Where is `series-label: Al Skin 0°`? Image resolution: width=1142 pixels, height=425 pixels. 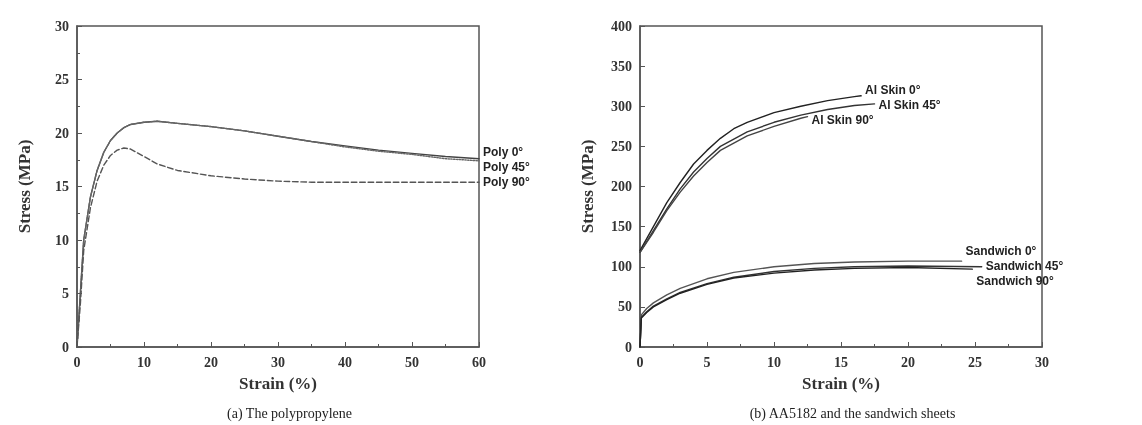 series-label: Al Skin 0° is located at coordinates (893, 90).